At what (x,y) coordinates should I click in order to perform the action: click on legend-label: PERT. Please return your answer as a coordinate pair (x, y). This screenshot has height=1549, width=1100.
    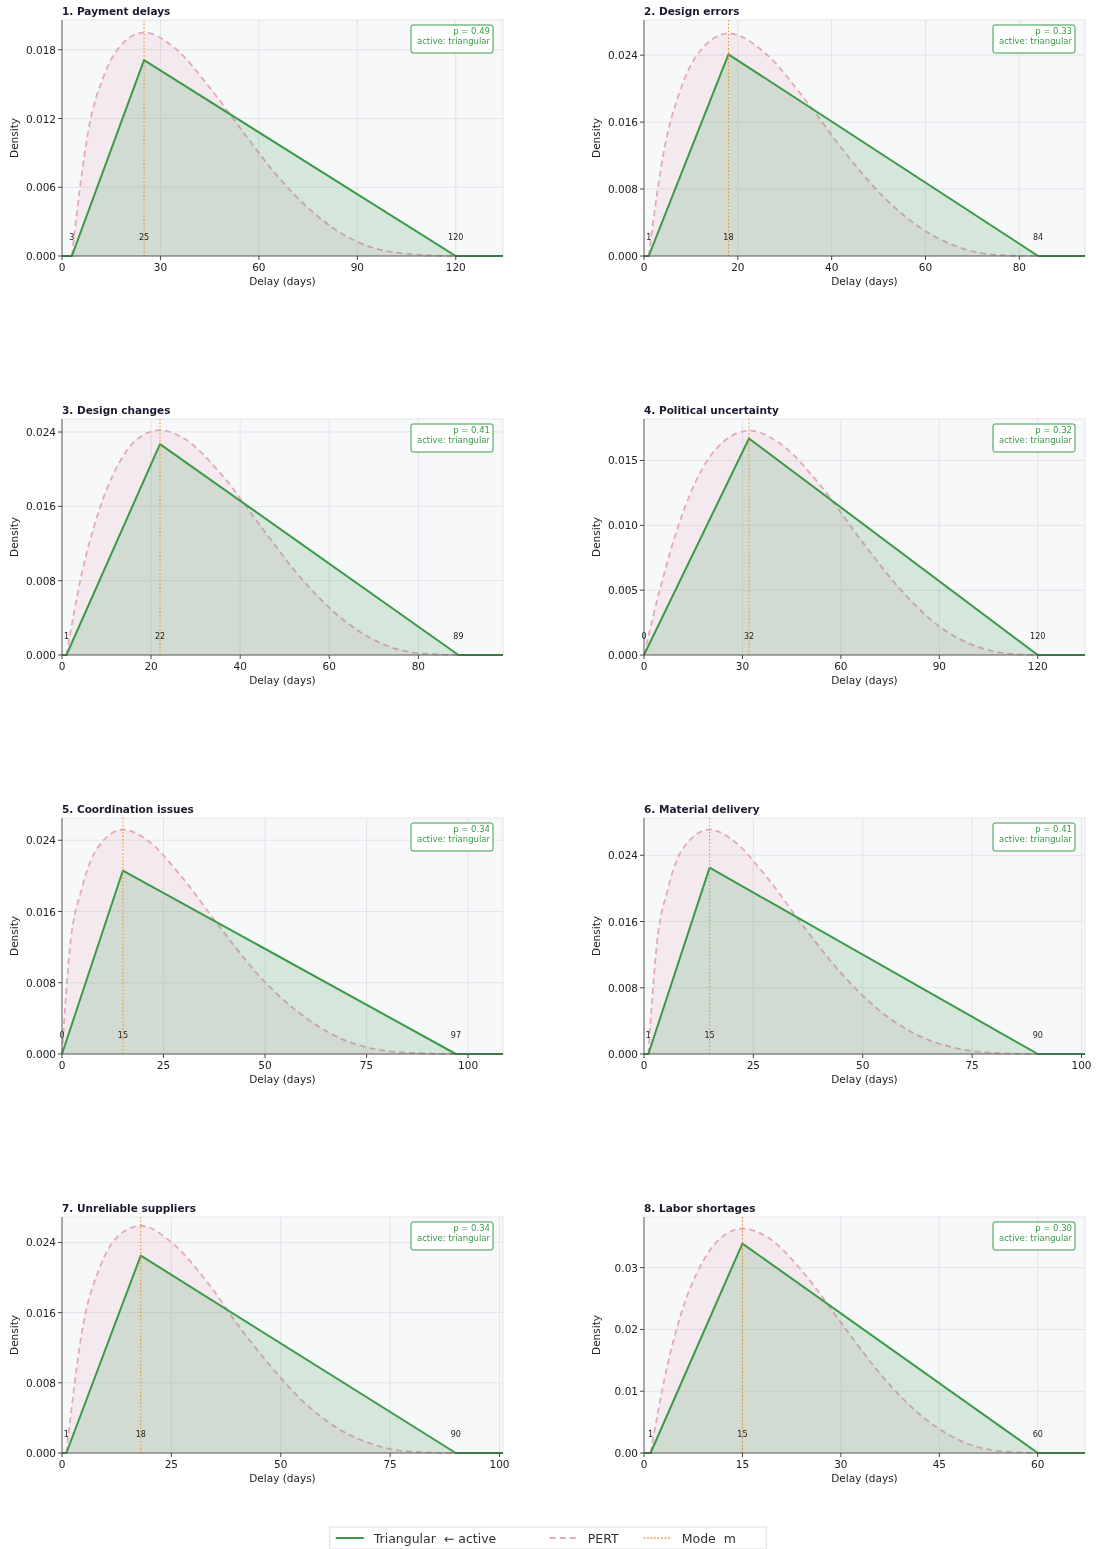
    Looking at the image, I should click on (603, 1538).